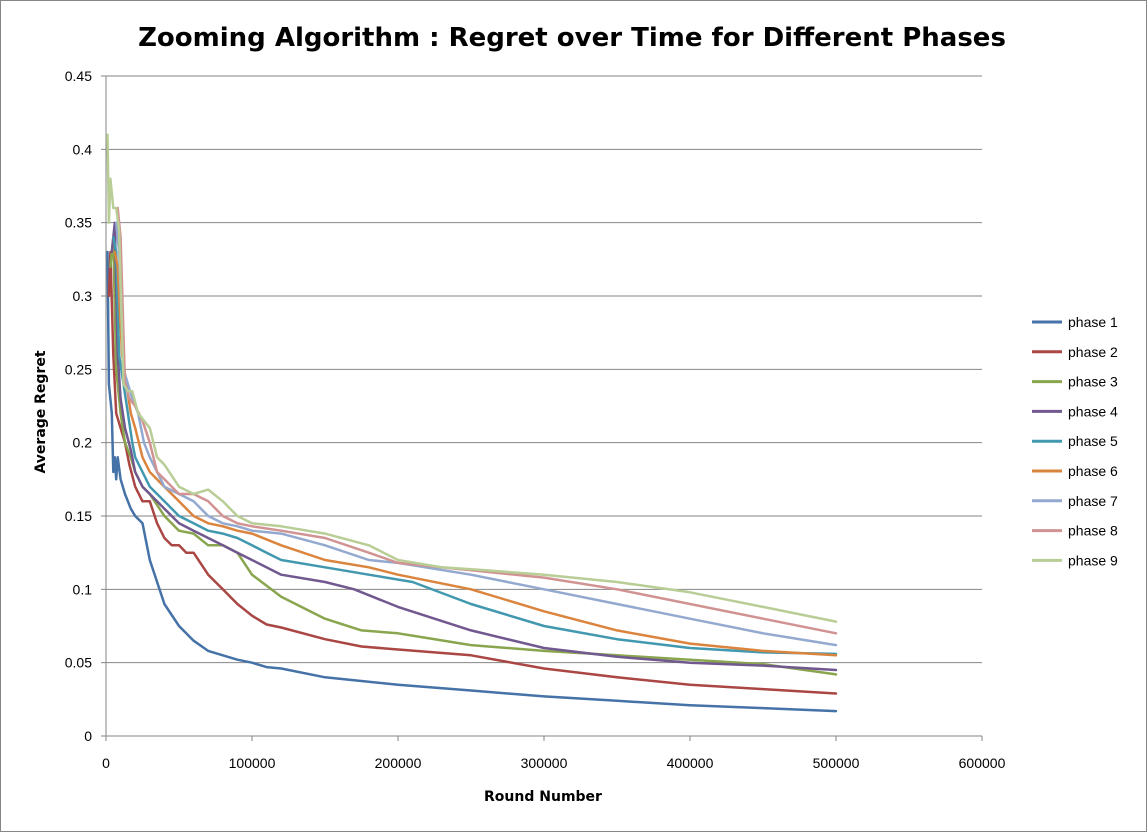  What do you see at coordinates (836, 763) in the screenshot?
I see `x-tick-label: 500000` at bounding box center [836, 763].